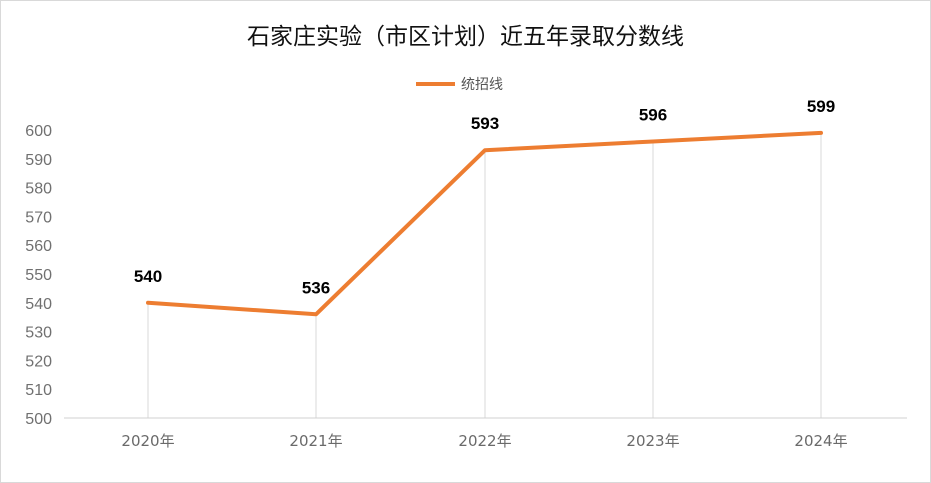 The height and width of the screenshot is (483, 931). What do you see at coordinates (821, 106) in the screenshot?
I see `data-label: 599` at bounding box center [821, 106].